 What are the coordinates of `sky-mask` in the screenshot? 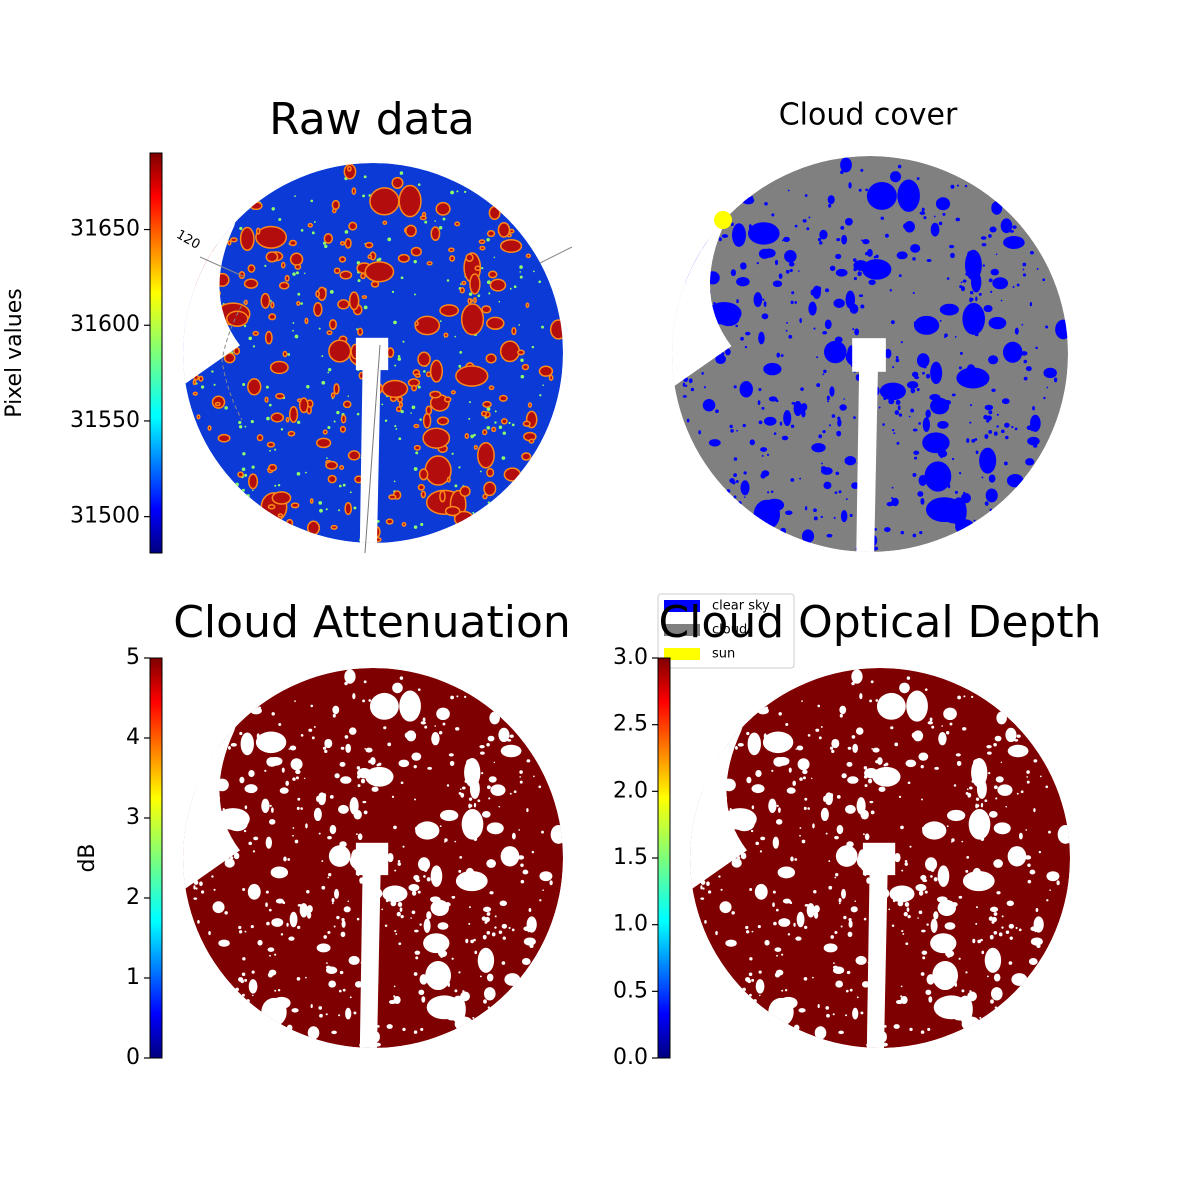 It's located at (867, 460).